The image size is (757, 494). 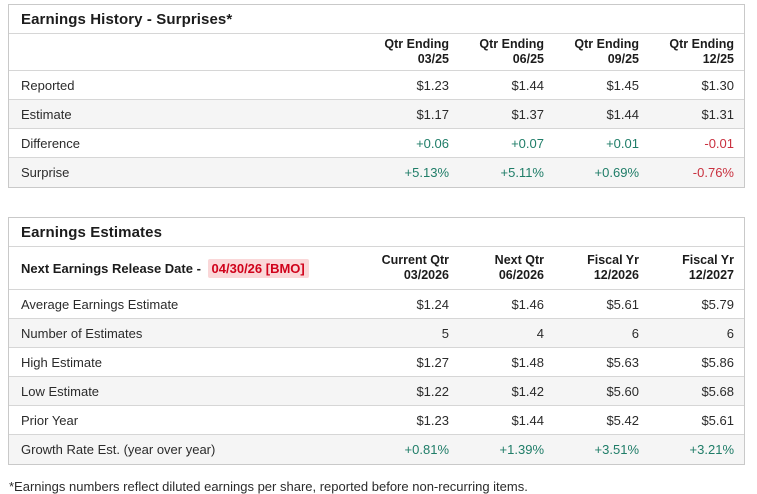 I want to click on row-label: Estimate, so click(x=46, y=114).